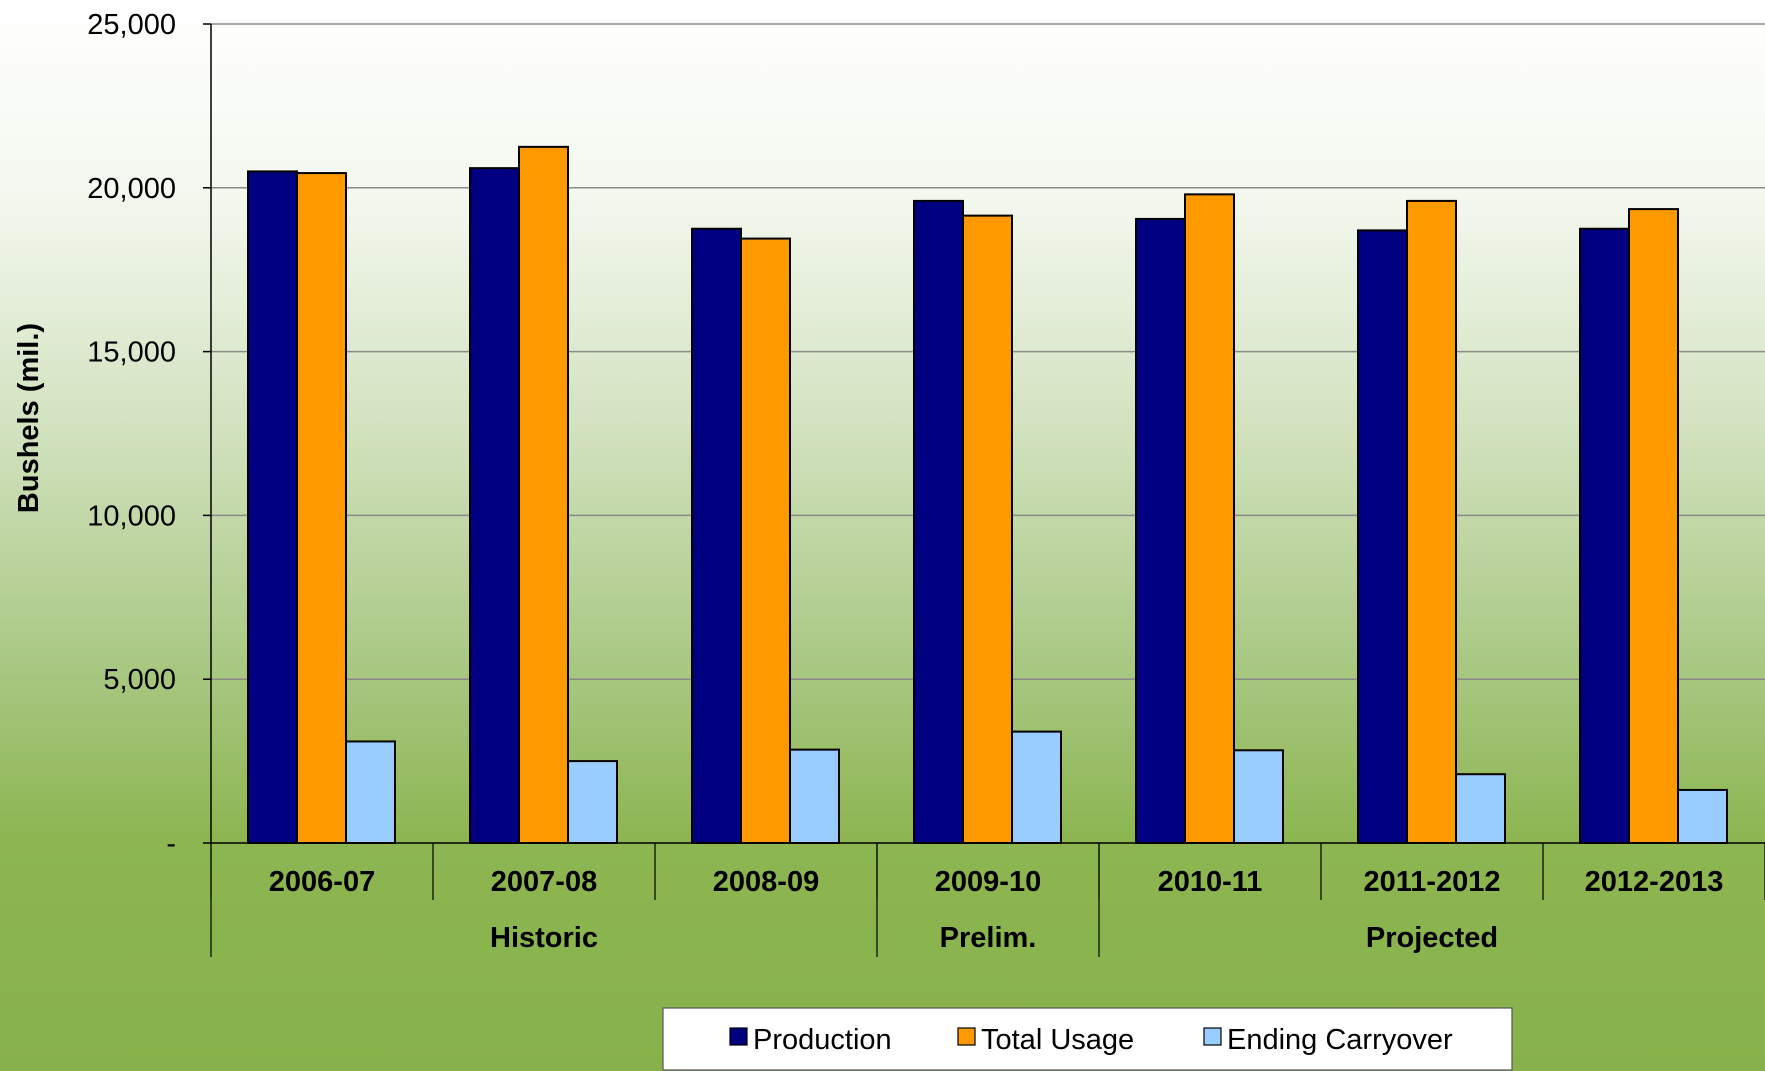 This screenshot has width=1765, height=1071. What do you see at coordinates (766, 882) in the screenshot?
I see `x-tick-label: 2008-09` at bounding box center [766, 882].